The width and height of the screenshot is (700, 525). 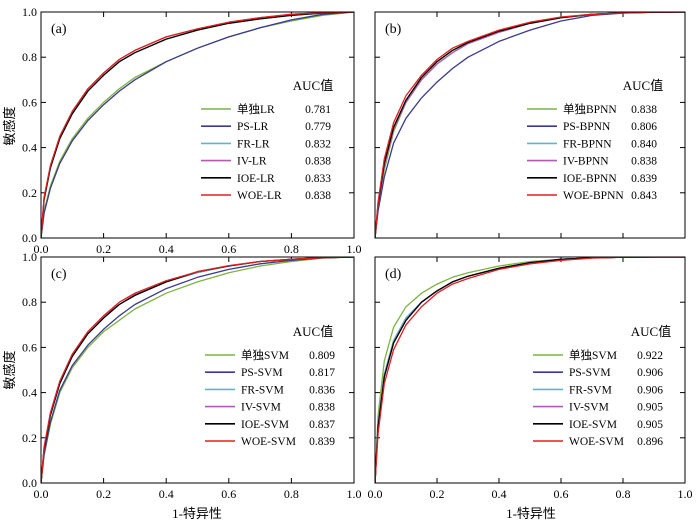 What do you see at coordinates (9, 125) in the screenshot?
I see `y-axis-title-top: 敏感度` at bounding box center [9, 125].